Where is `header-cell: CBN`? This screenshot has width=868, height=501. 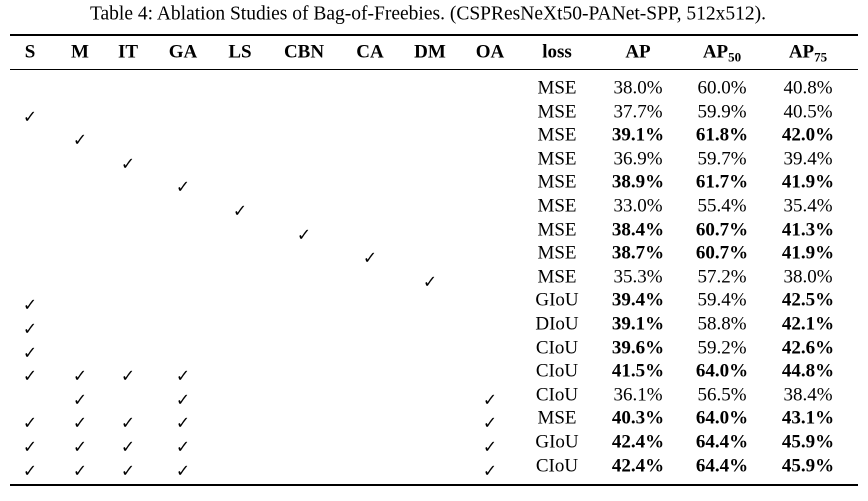
header-cell: CBN is located at coordinates (304, 52).